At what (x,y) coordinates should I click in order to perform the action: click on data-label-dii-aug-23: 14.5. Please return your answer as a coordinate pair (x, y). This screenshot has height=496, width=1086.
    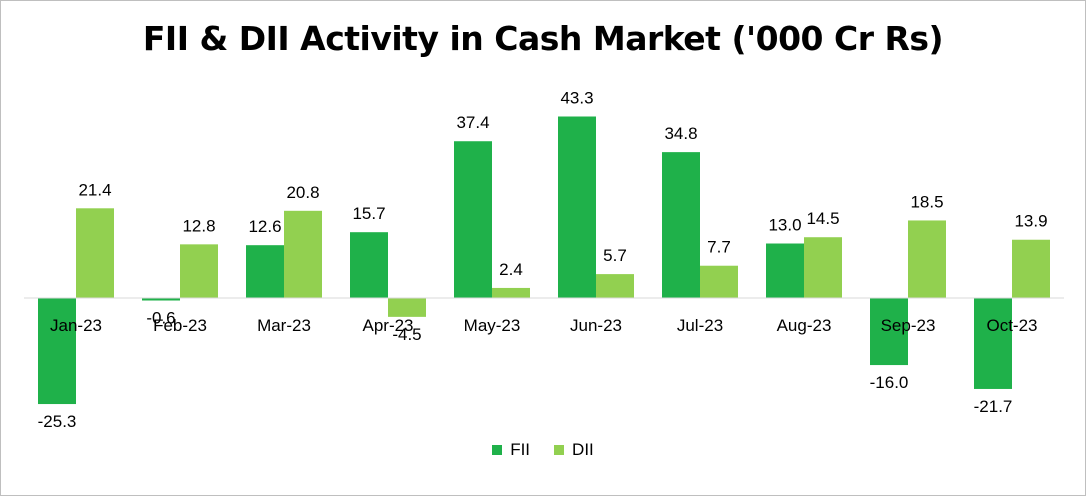
    Looking at the image, I should click on (822, 218).